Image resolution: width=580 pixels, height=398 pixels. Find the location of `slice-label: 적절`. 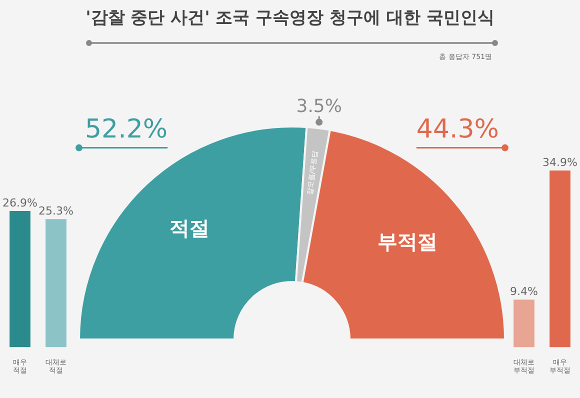

slice-label: 적절 is located at coordinates (189, 228).